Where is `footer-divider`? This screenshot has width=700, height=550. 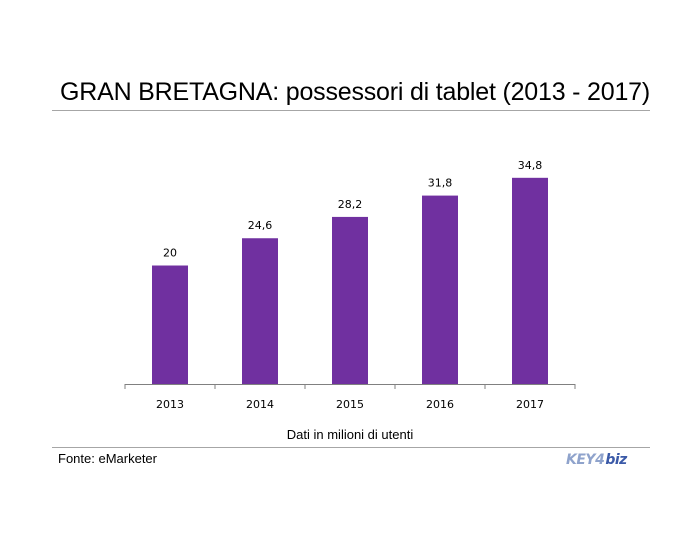 footer-divider is located at coordinates (351, 447).